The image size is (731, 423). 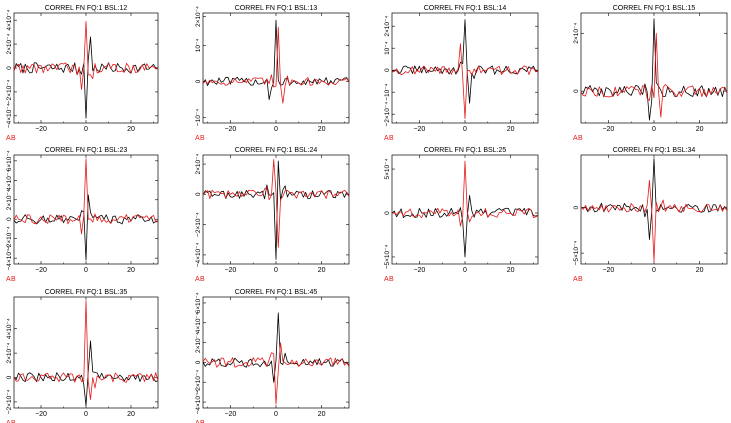 I want to click on y-tick-label: 5×10⁻⁴, so click(x=387, y=168).